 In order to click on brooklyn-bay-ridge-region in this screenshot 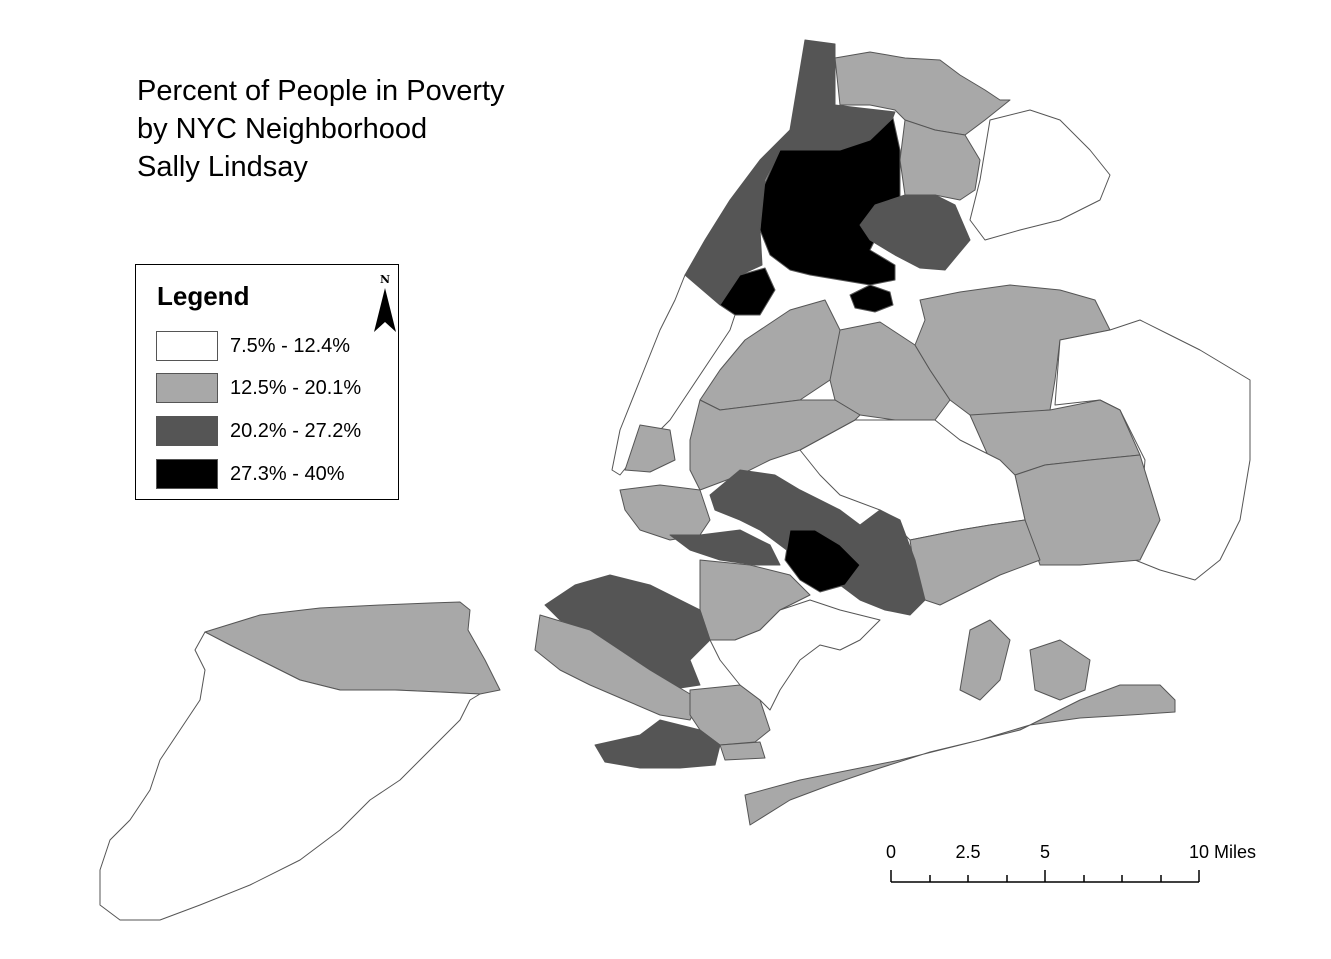, I will do `click(617, 667)`.